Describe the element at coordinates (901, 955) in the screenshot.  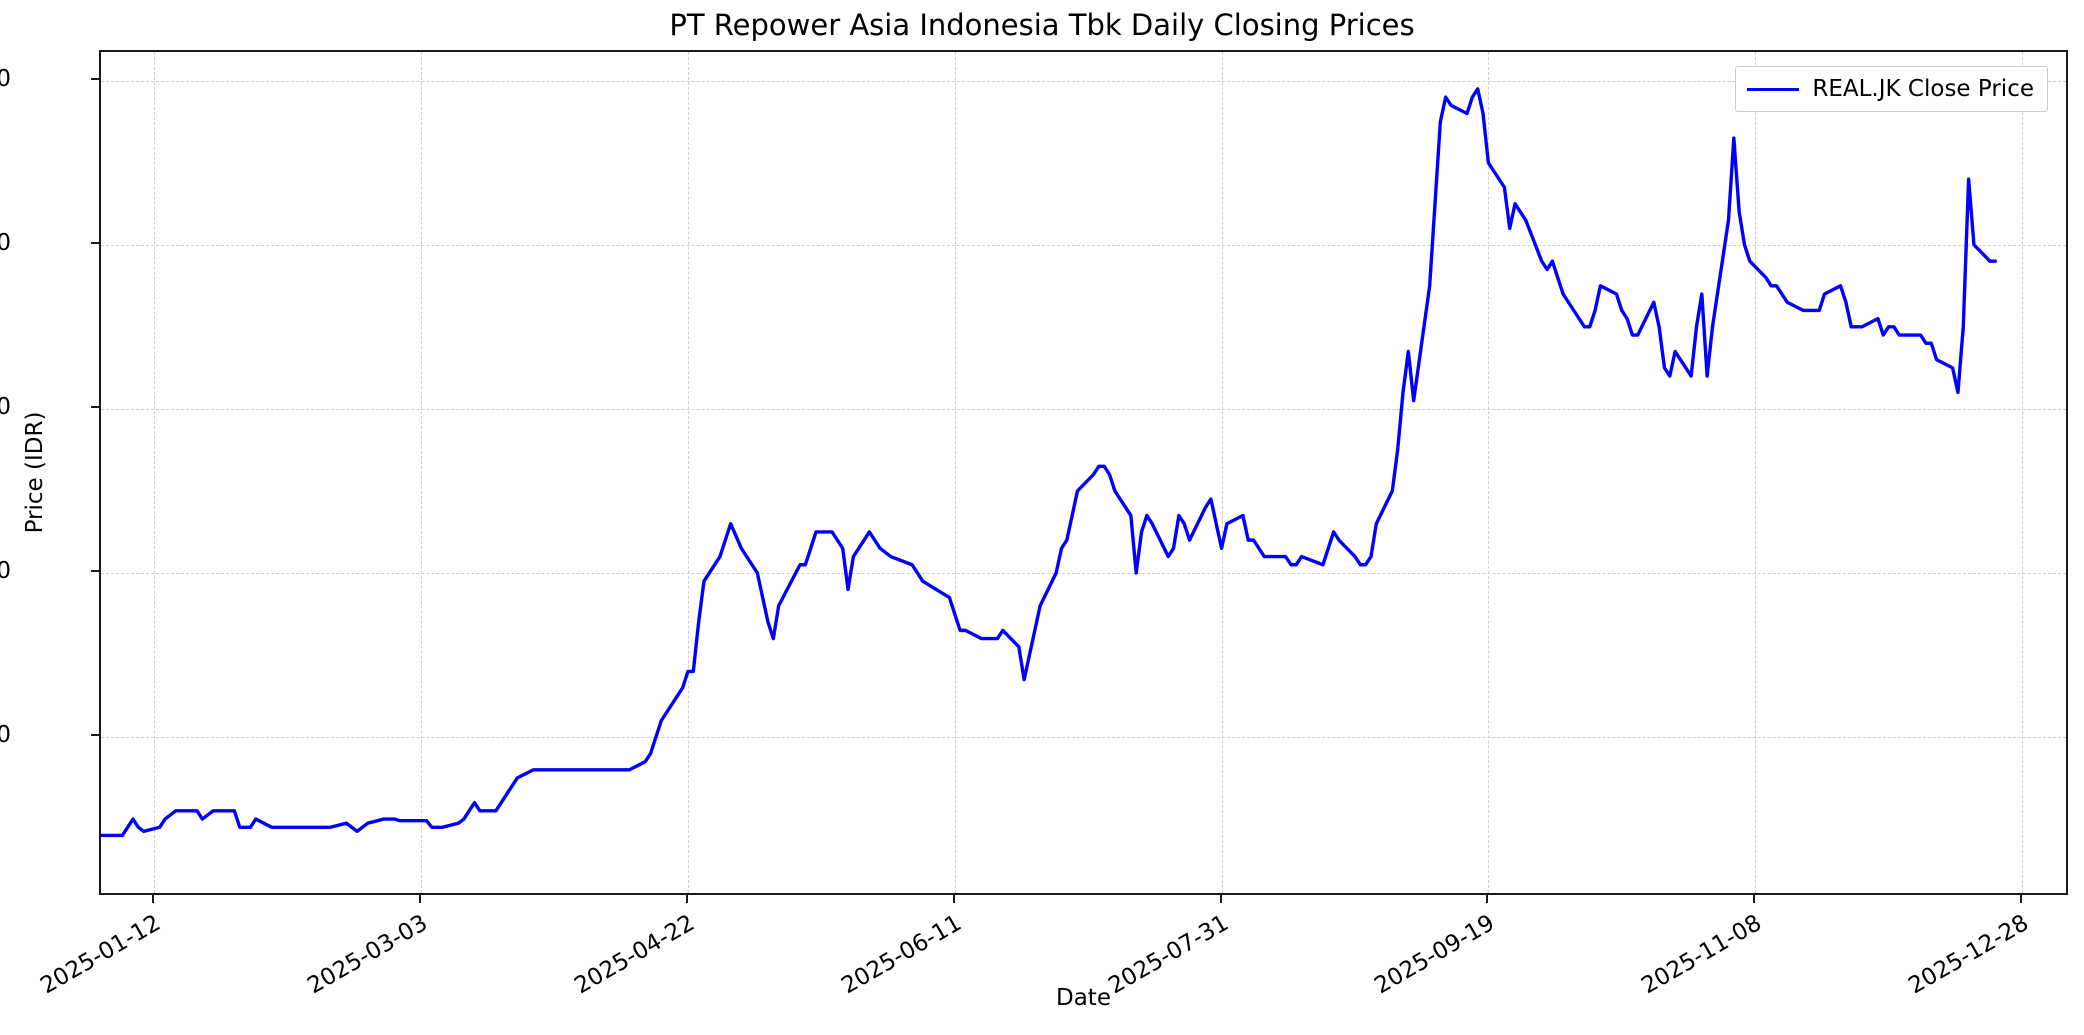
I see `x-tick-label: 2025-06-11` at that location.